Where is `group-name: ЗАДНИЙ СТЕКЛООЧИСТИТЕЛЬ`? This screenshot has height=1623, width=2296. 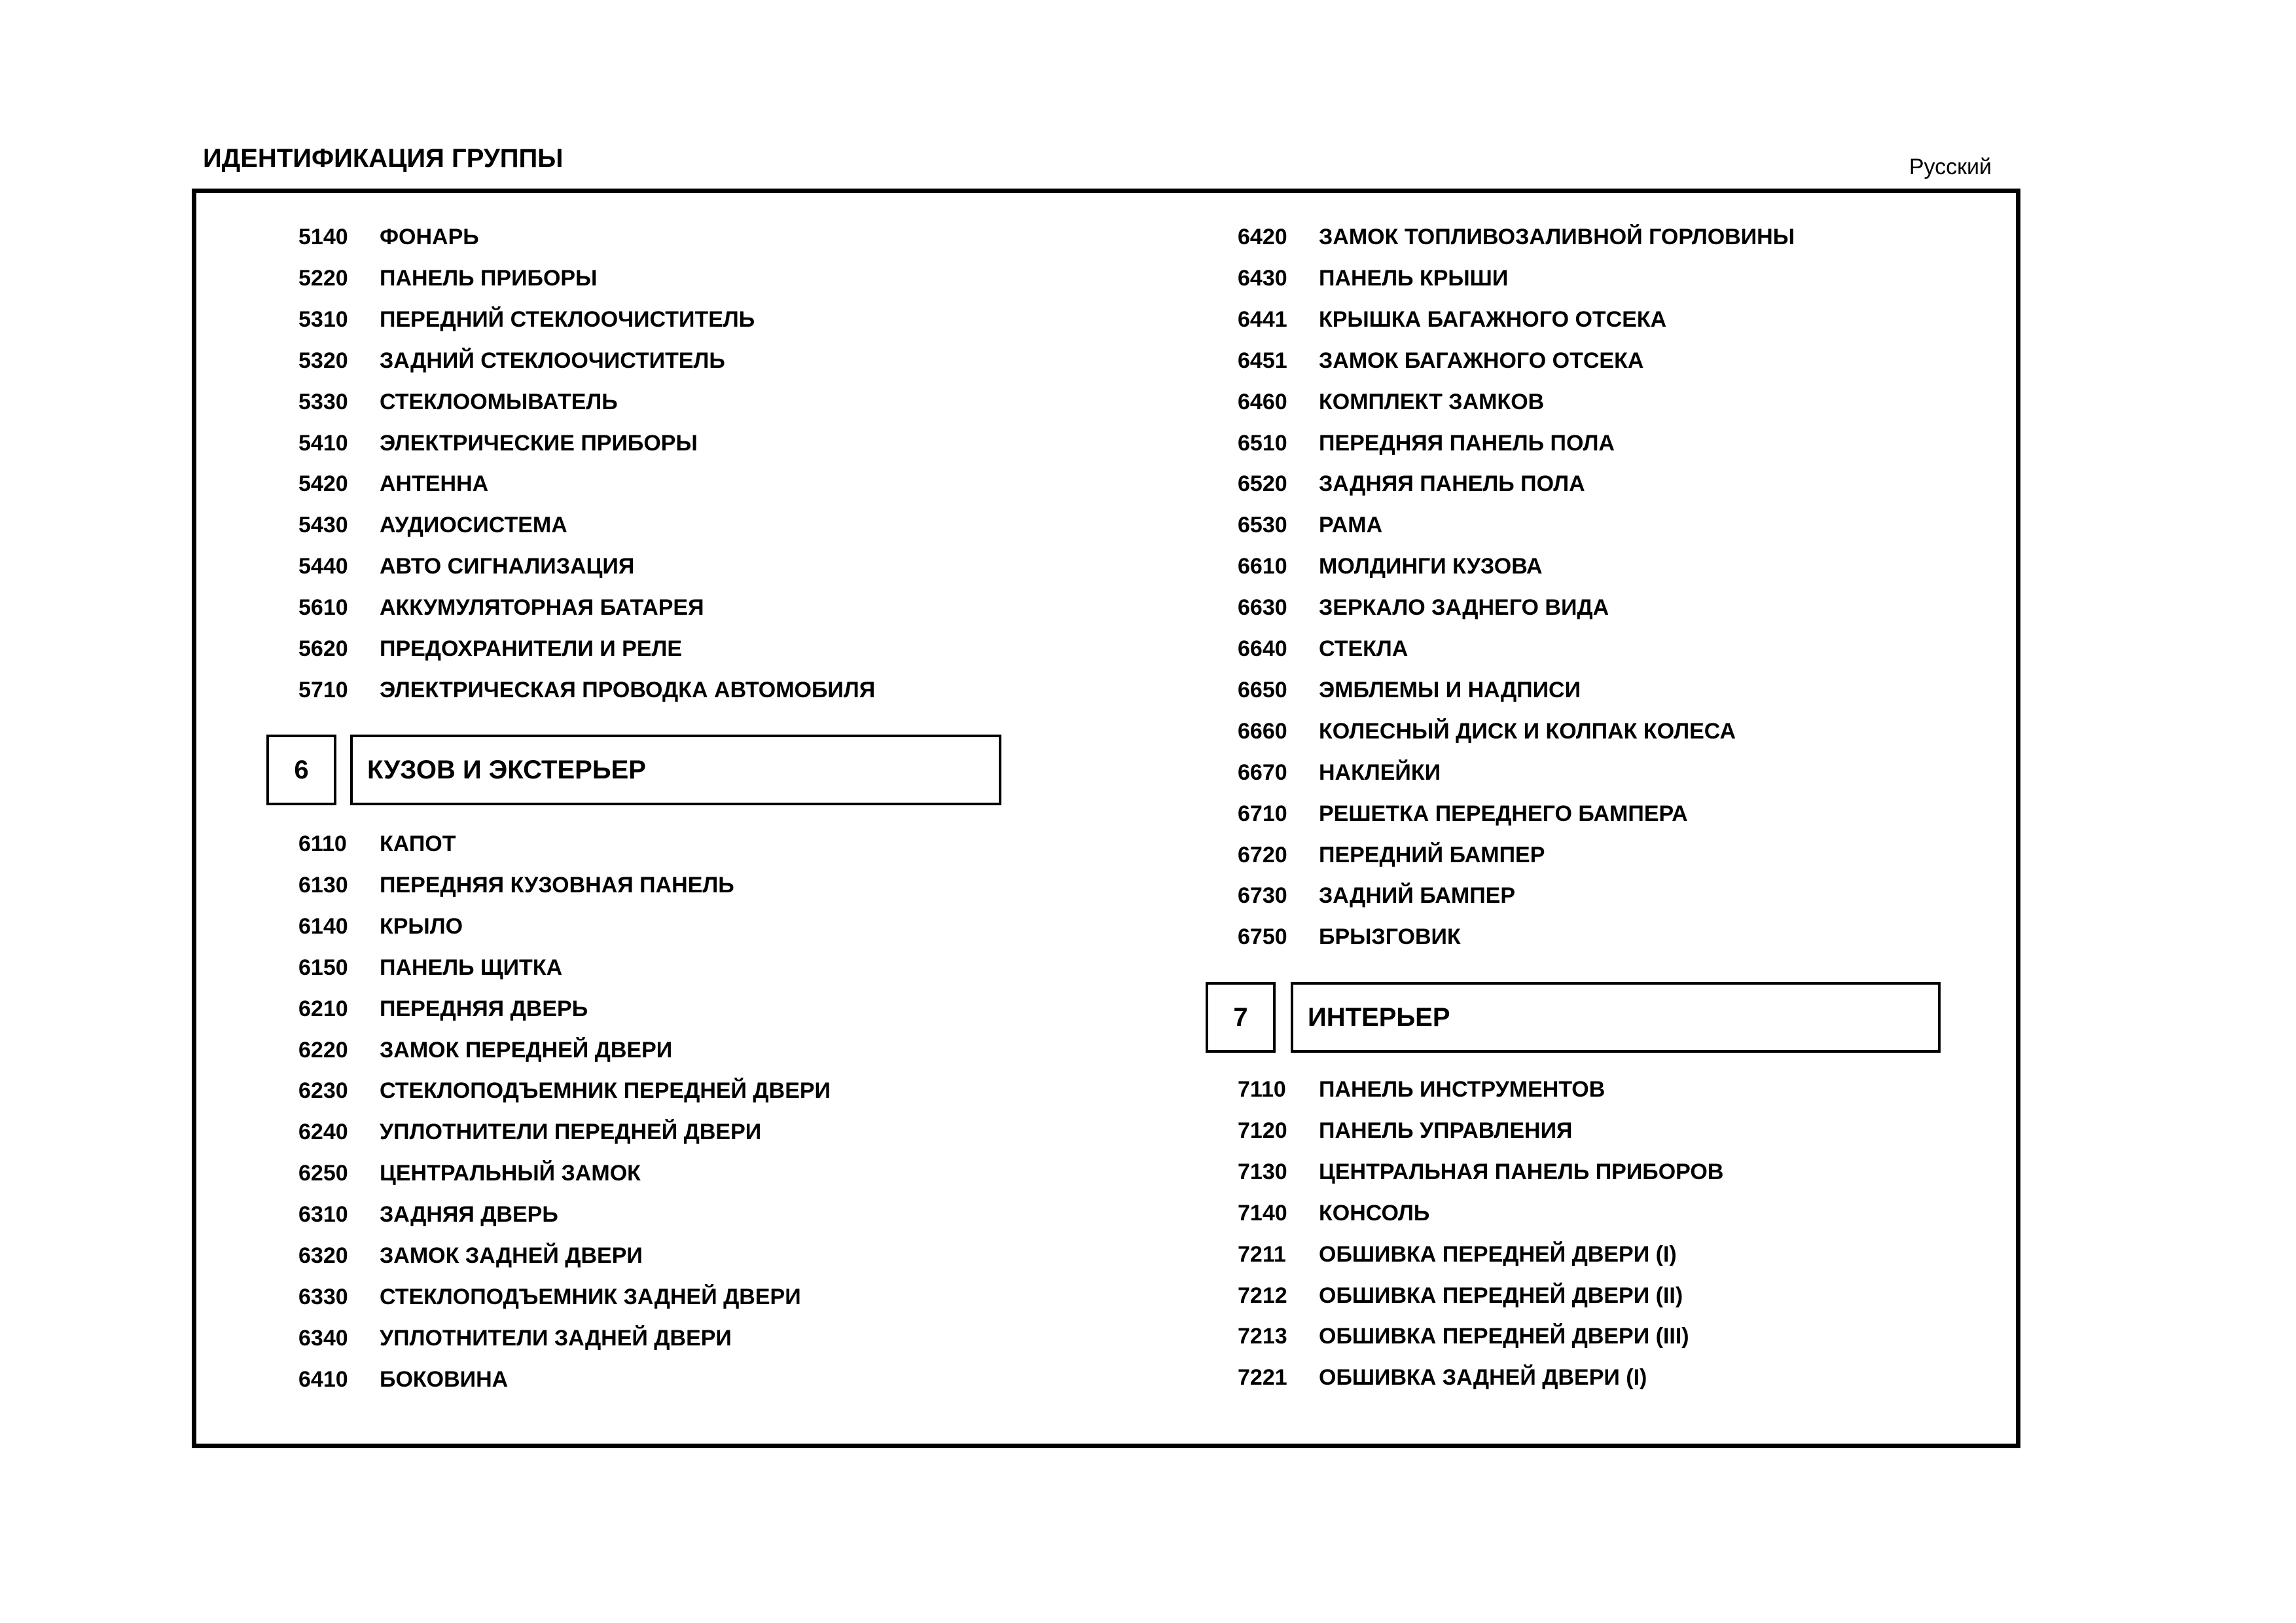
group-name: ЗАДНИЙ СТЕКЛООЧИСТИТЕЛЬ is located at coordinates (552, 360).